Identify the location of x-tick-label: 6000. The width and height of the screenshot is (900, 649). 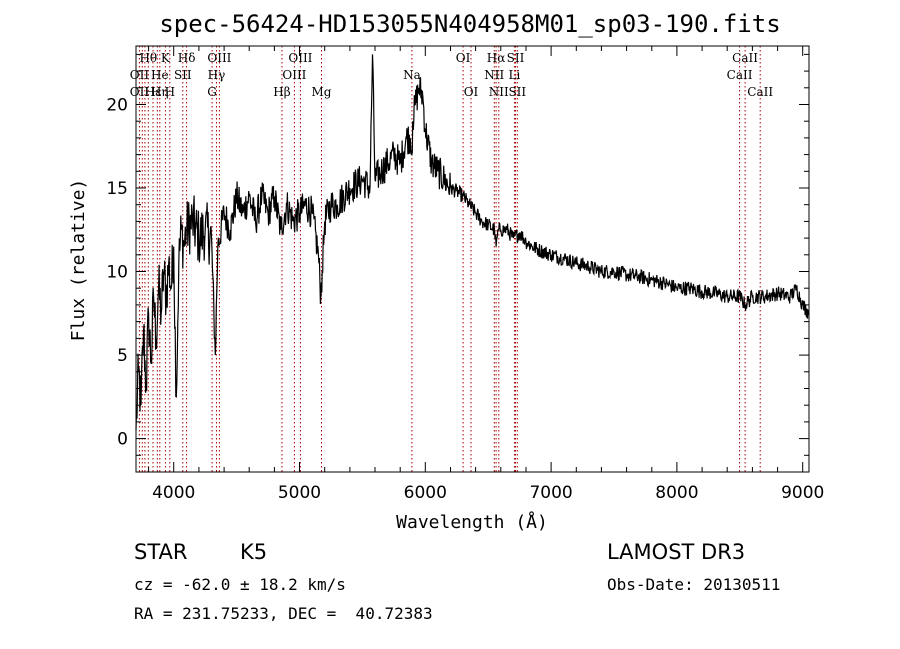
(425, 493).